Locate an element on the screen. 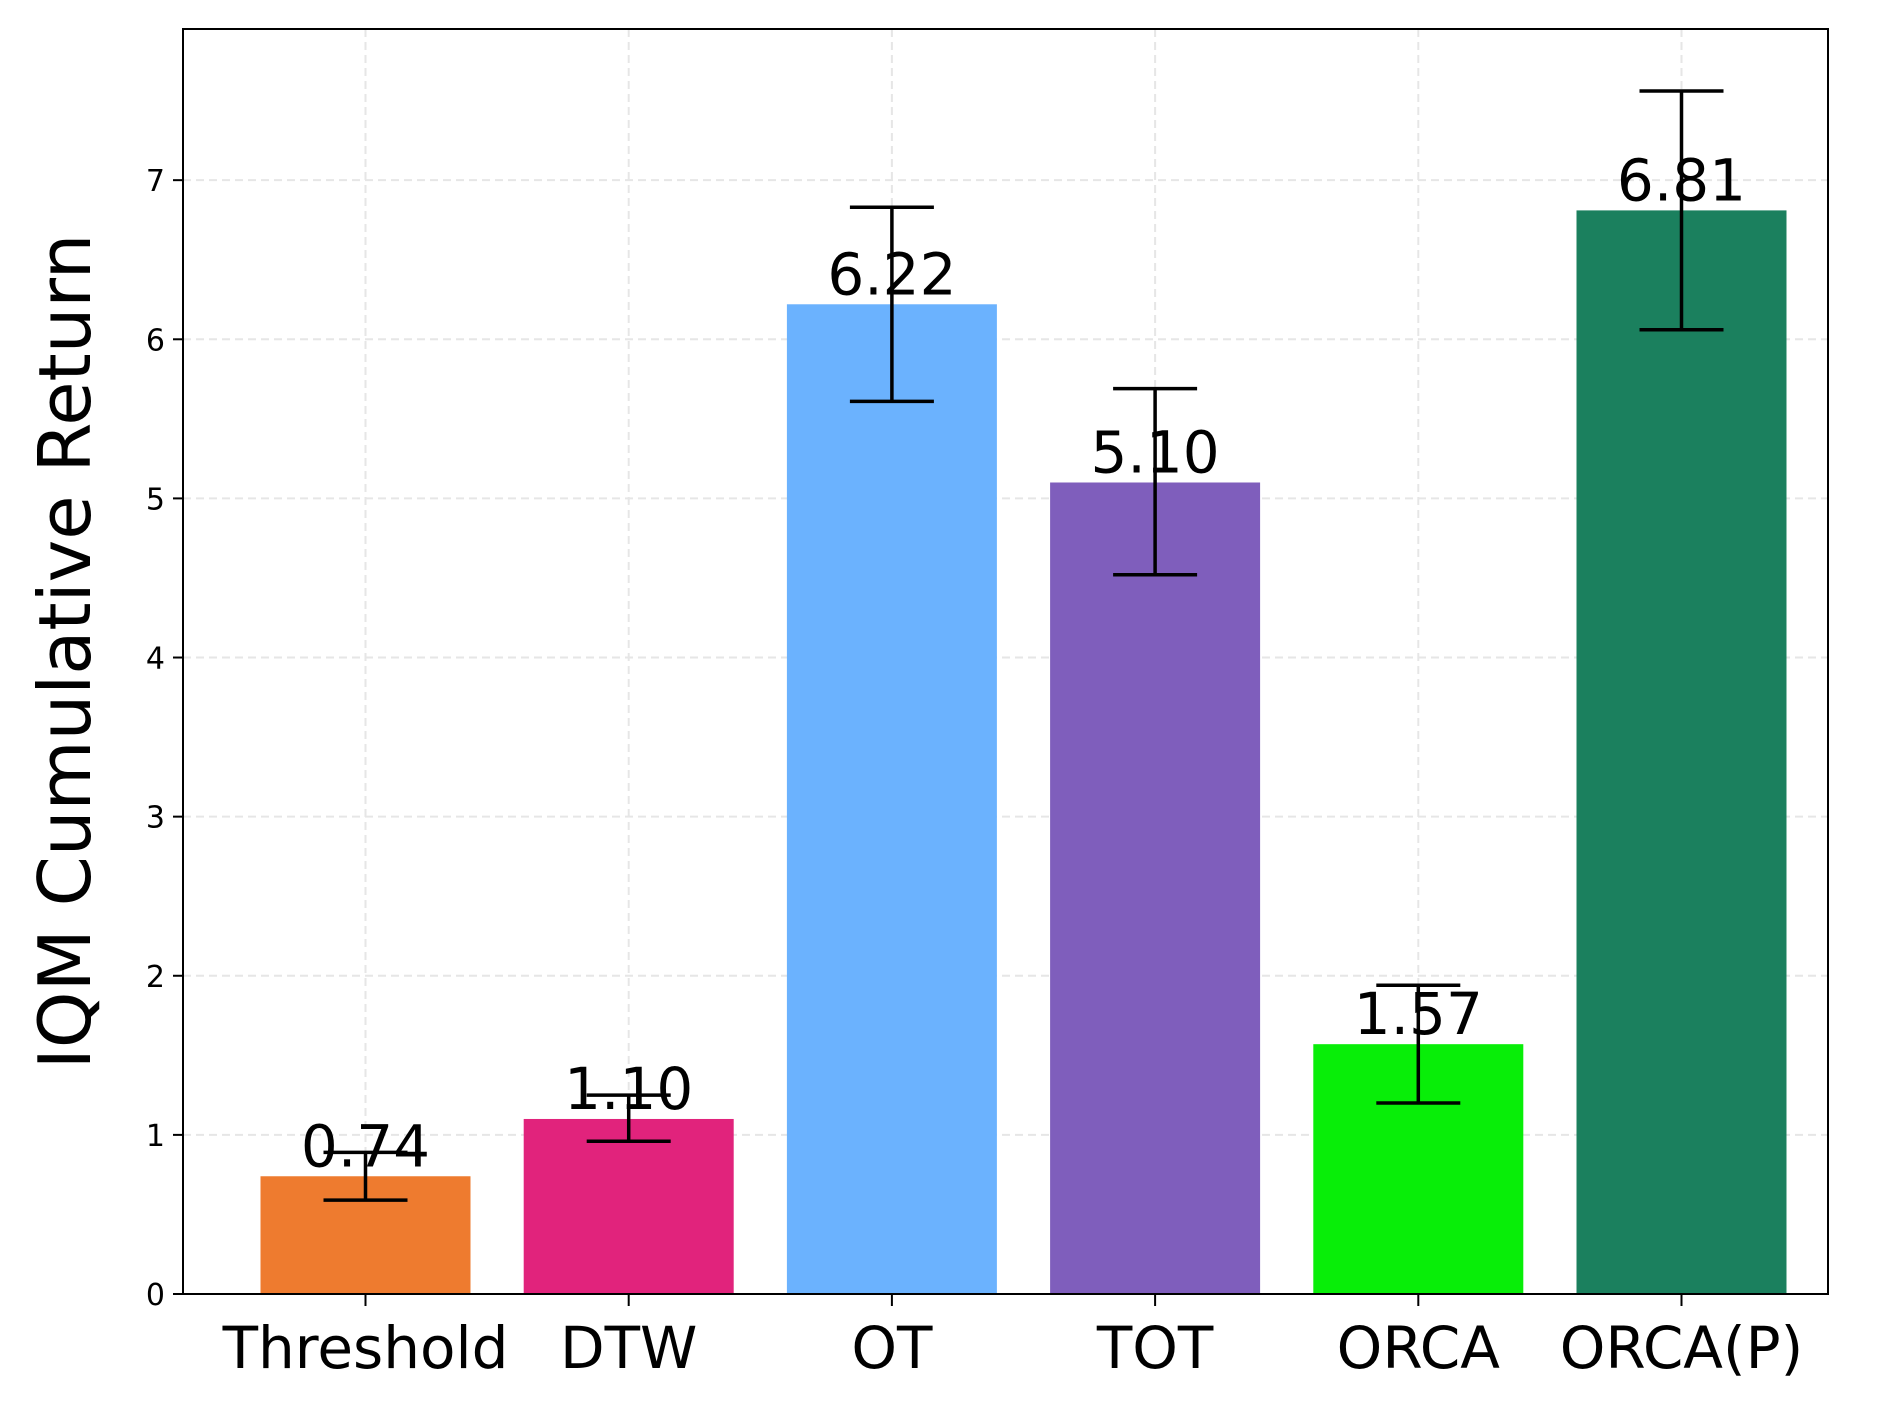 The height and width of the screenshot is (1420, 1886). x-tick-label: Threshold is located at coordinates (365, 1348).